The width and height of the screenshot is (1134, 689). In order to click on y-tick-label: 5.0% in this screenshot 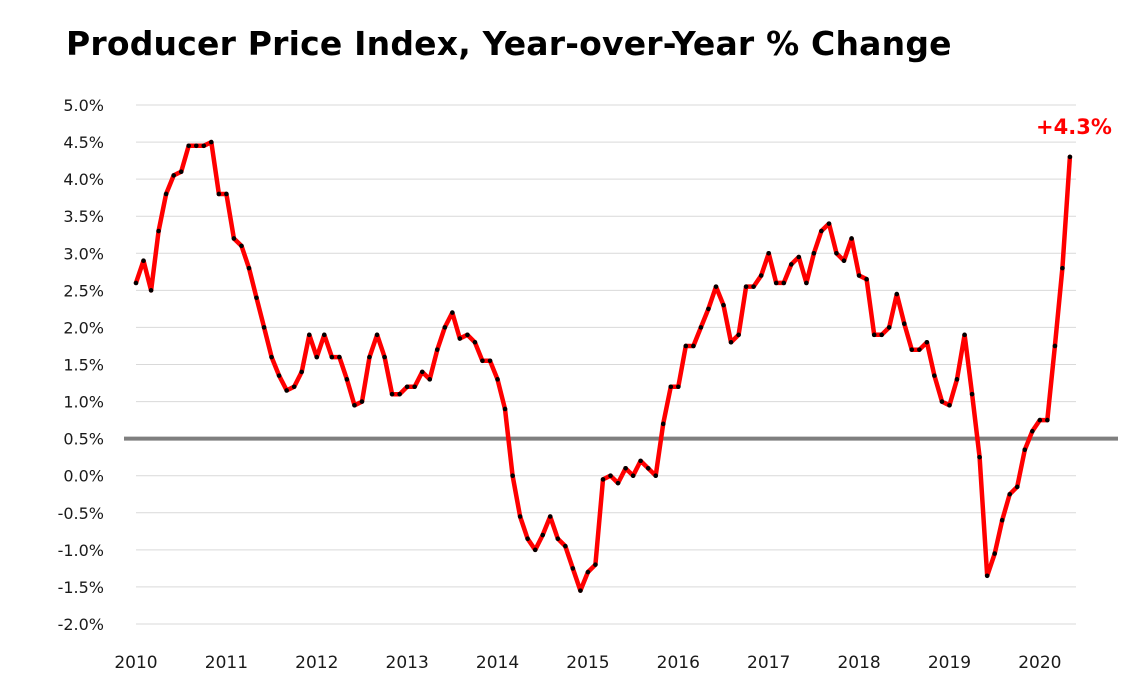, I will do `click(83, 105)`.